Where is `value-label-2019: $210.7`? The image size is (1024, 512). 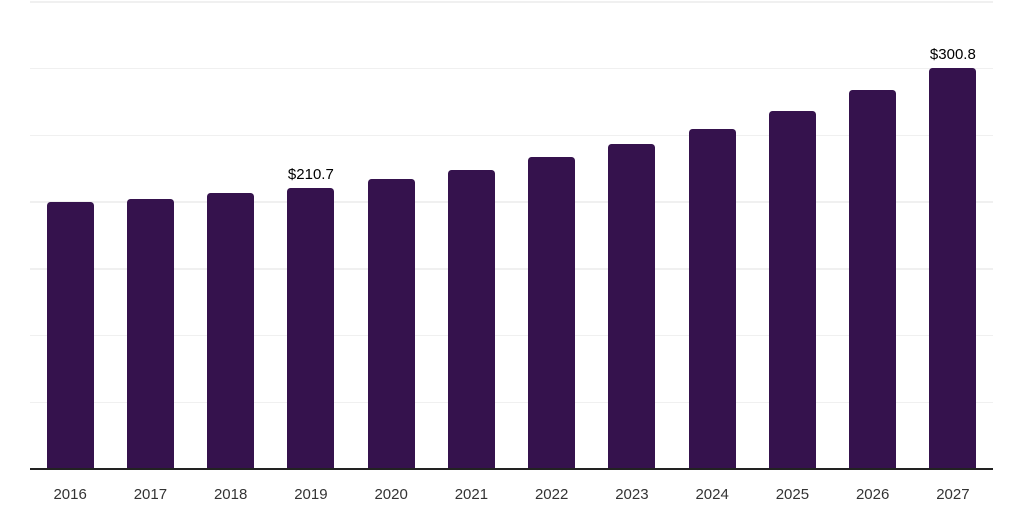 value-label-2019: $210.7 is located at coordinates (310, 175).